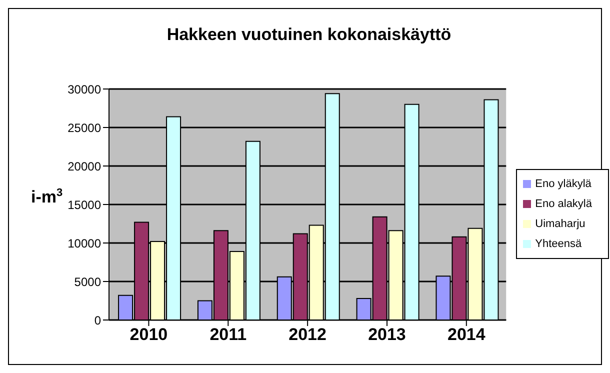 Image resolution: width=610 pixels, height=373 pixels. What do you see at coordinates (85, 166) in the screenshot?
I see `y-tick-label: 20000` at bounding box center [85, 166].